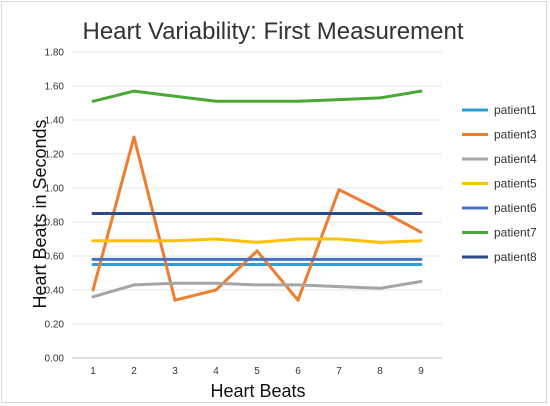 This screenshot has height=406, width=550. Describe the element at coordinates (55, 53) in the screenshot. I see `y-tick-label: 1.80` at that location.